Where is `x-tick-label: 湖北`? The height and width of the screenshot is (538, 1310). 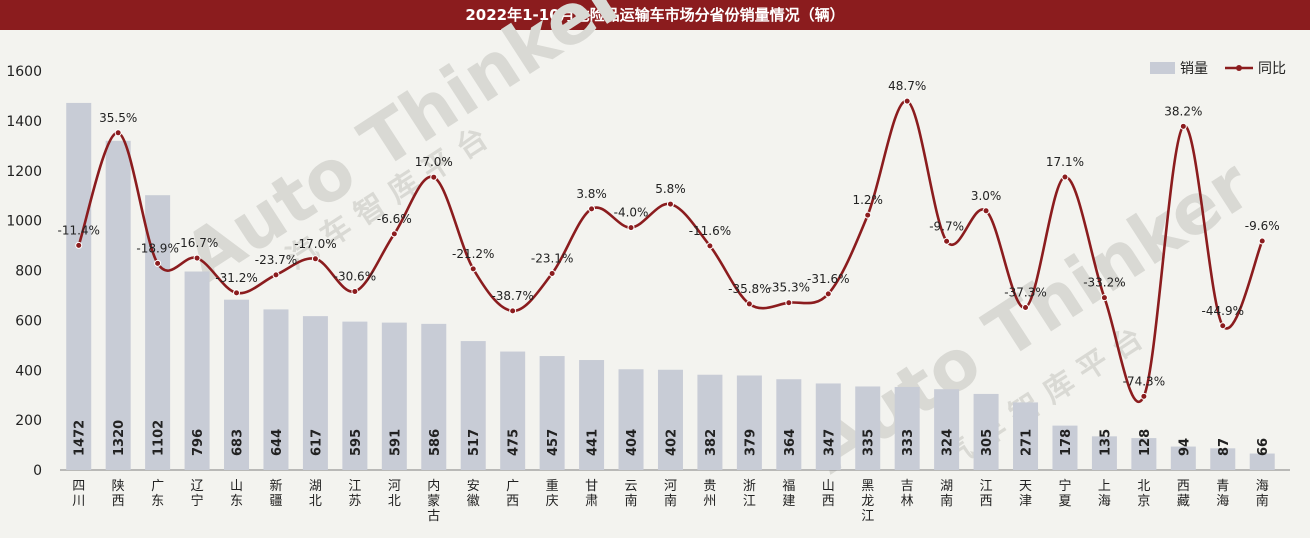
x-tick-label: 湖北 is located at coordinates (315, 494).